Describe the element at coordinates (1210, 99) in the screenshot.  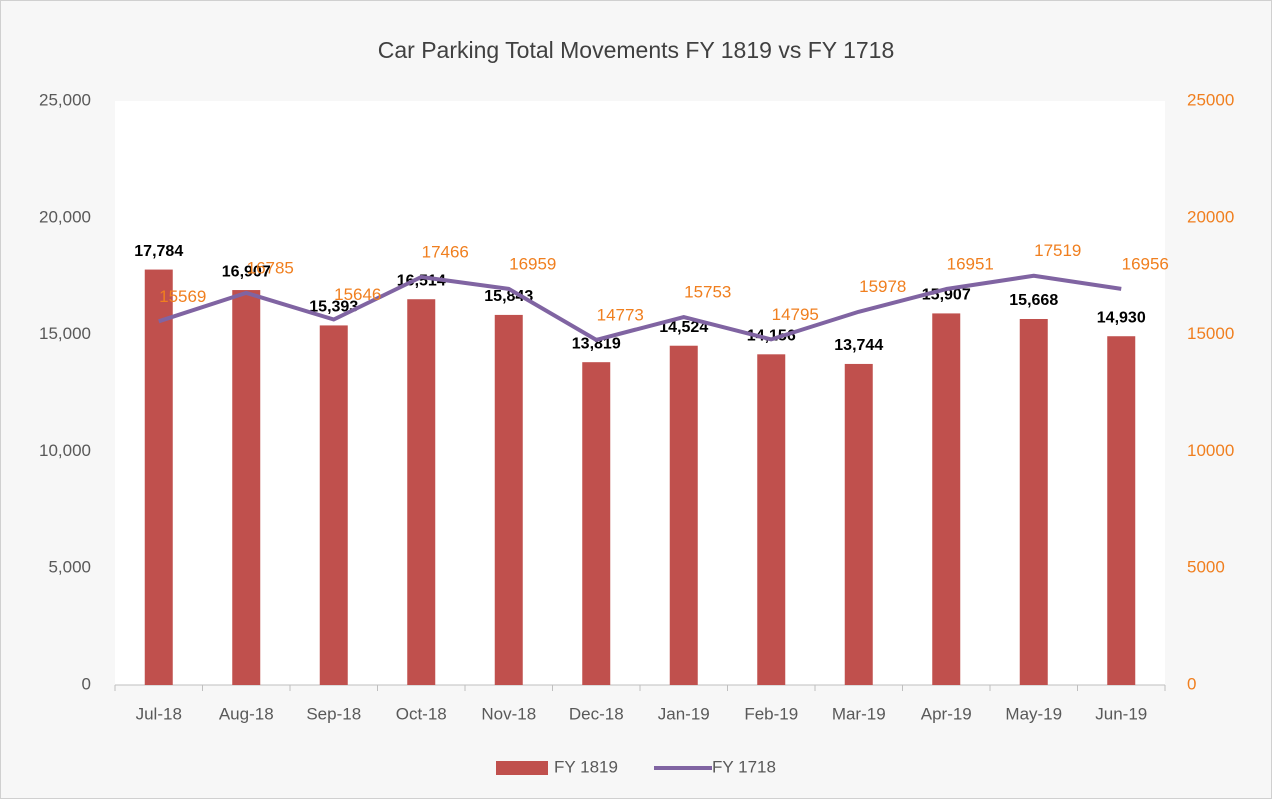
I see `y2-tick-label: 25000` at that location.